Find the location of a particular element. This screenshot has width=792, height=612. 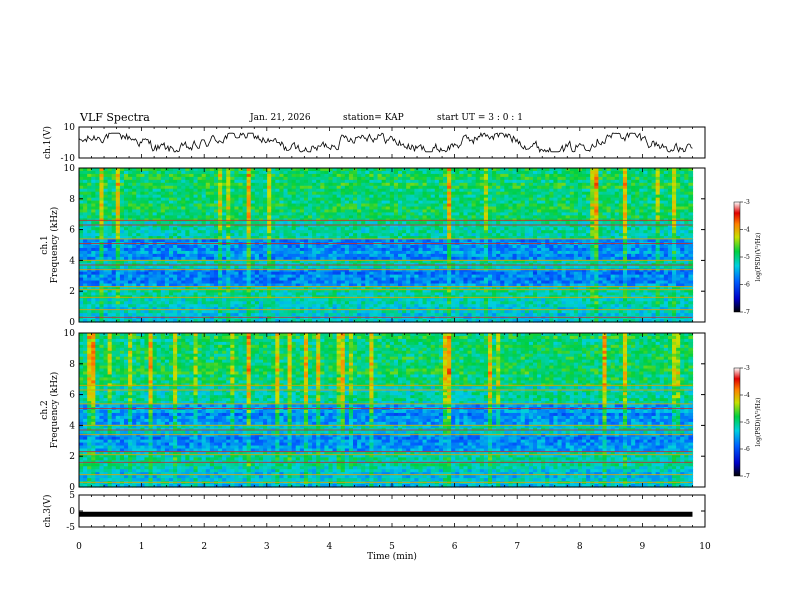

station-label: station= KAP is located at coordinates (373, 118).